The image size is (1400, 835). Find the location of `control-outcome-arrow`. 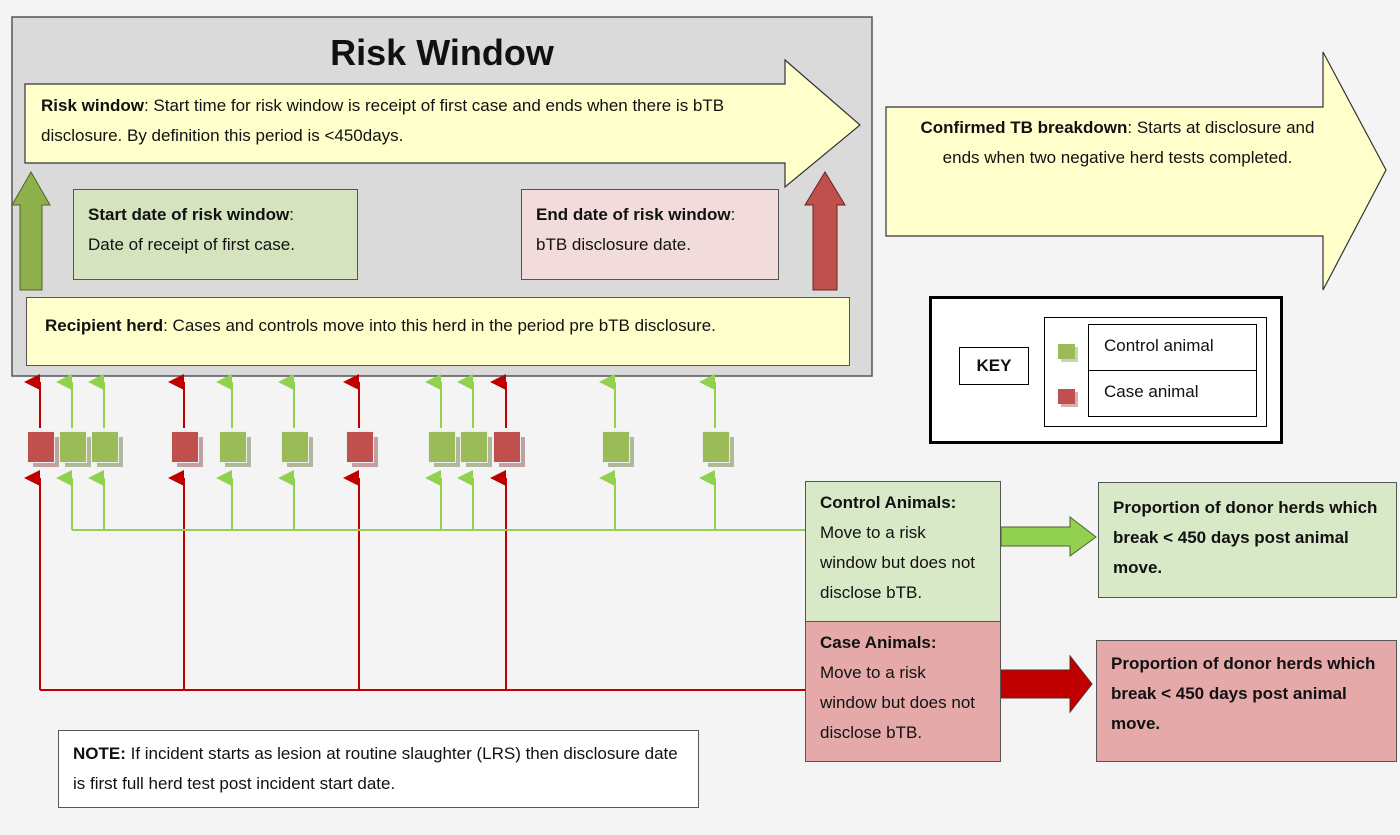

control-outcome-arrow is located at coordinates (1048, 536).